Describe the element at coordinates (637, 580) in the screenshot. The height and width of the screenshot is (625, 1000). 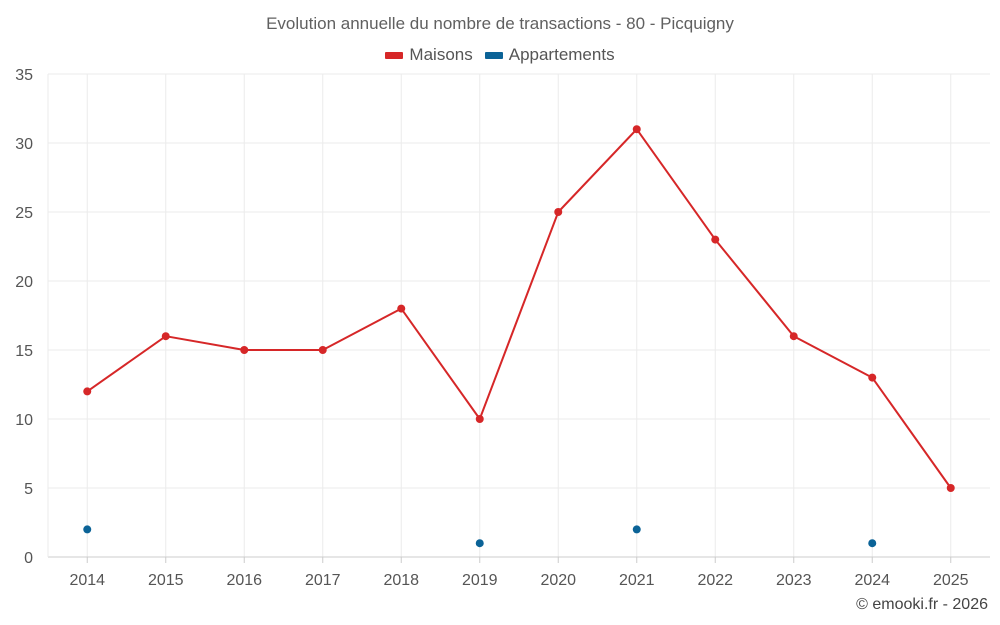
I see `x-tick-label-2021: 2021` at that location.